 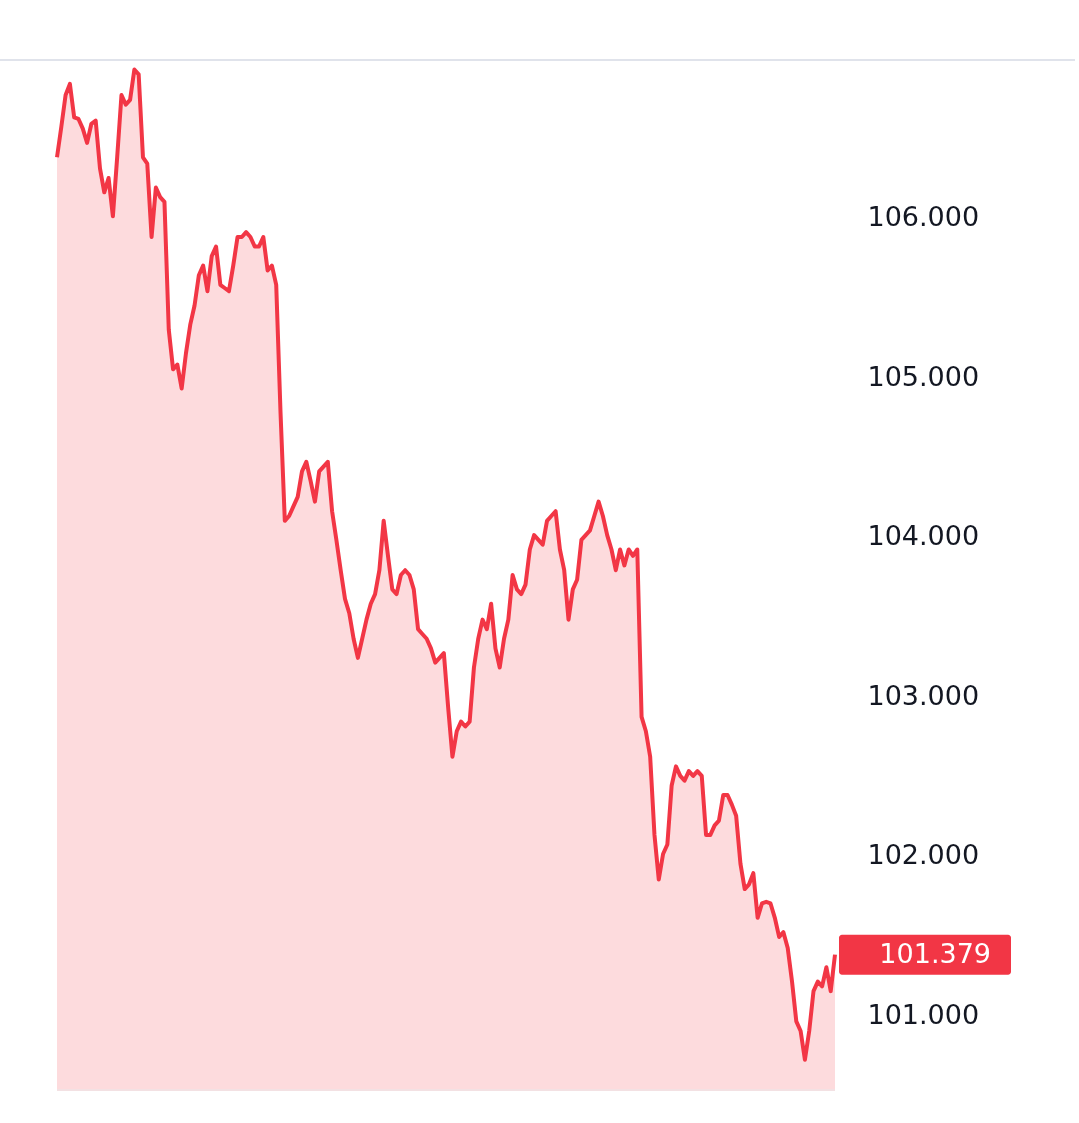 I want to click on y-tick-label: 106.000, so click(x=923, y=217).